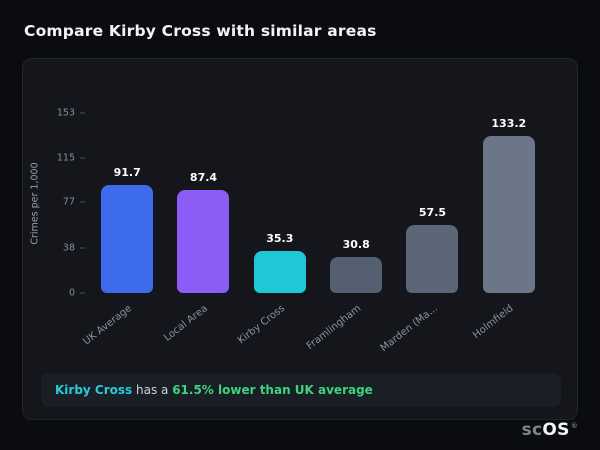 This screenshot has height=450, width=600. What do you see at coordinates (333, 327) in the screenshot?
I see `x-axis-label: Framlingham` at bounding box center [333, 327].